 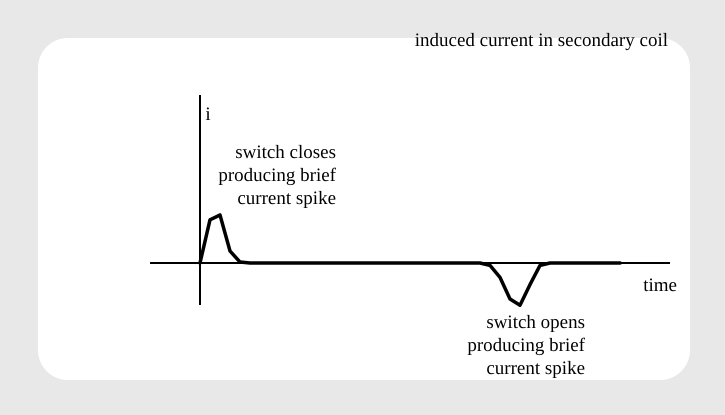 I want to click on x-axis-title: time, so click(x=660, y=285).